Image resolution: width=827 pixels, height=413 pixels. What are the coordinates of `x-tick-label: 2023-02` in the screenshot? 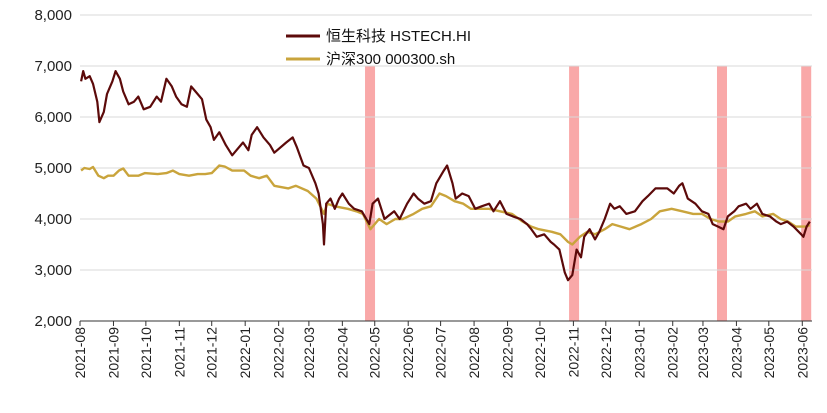 It's located at (673, 353).